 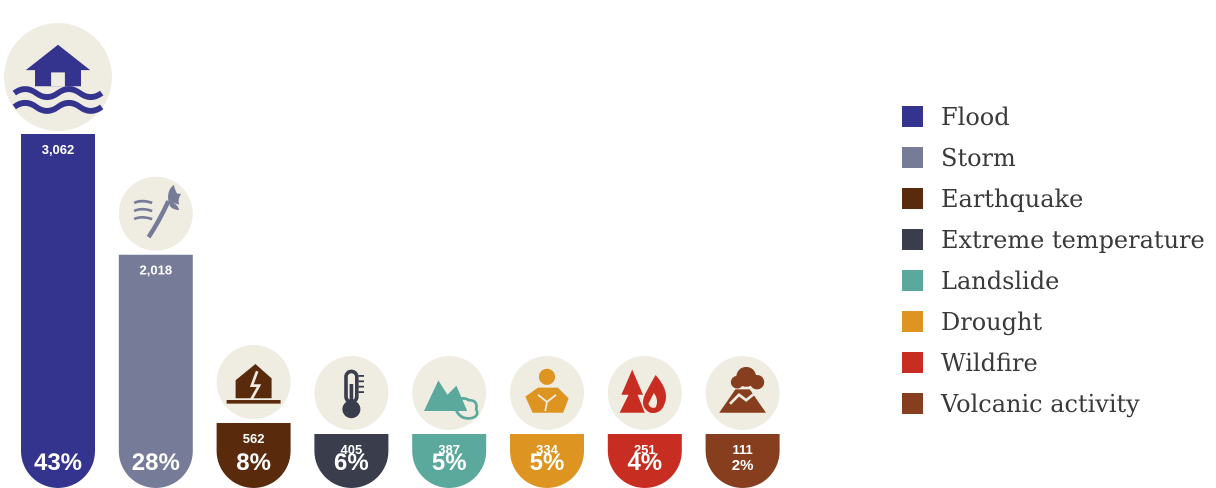 I want to click on legend-item-wildfire: Wildfire, so click(x=1053, y=362).